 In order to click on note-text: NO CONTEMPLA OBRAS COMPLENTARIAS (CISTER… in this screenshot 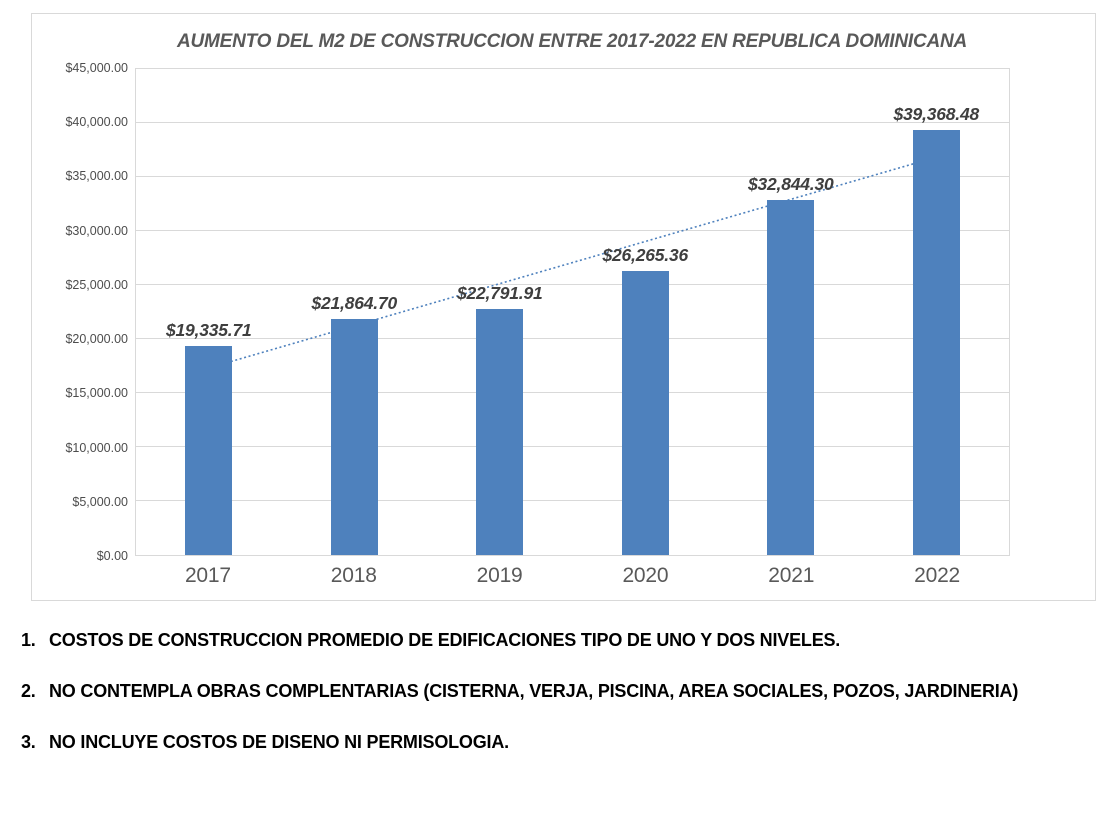, I will do `click(534, 691)`.